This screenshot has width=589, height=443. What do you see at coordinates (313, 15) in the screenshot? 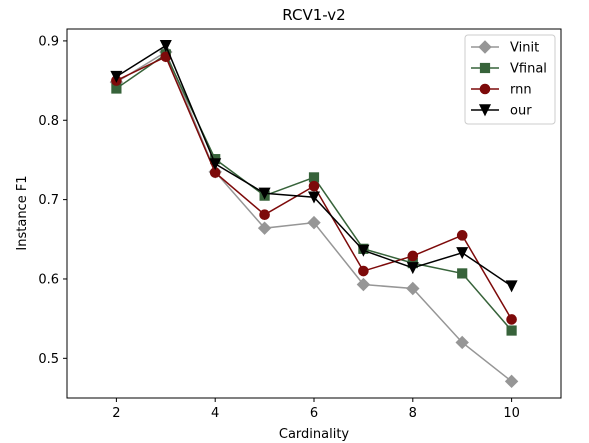
I see `chart-title: RCV1-v2` at bounding box center [313, 15].